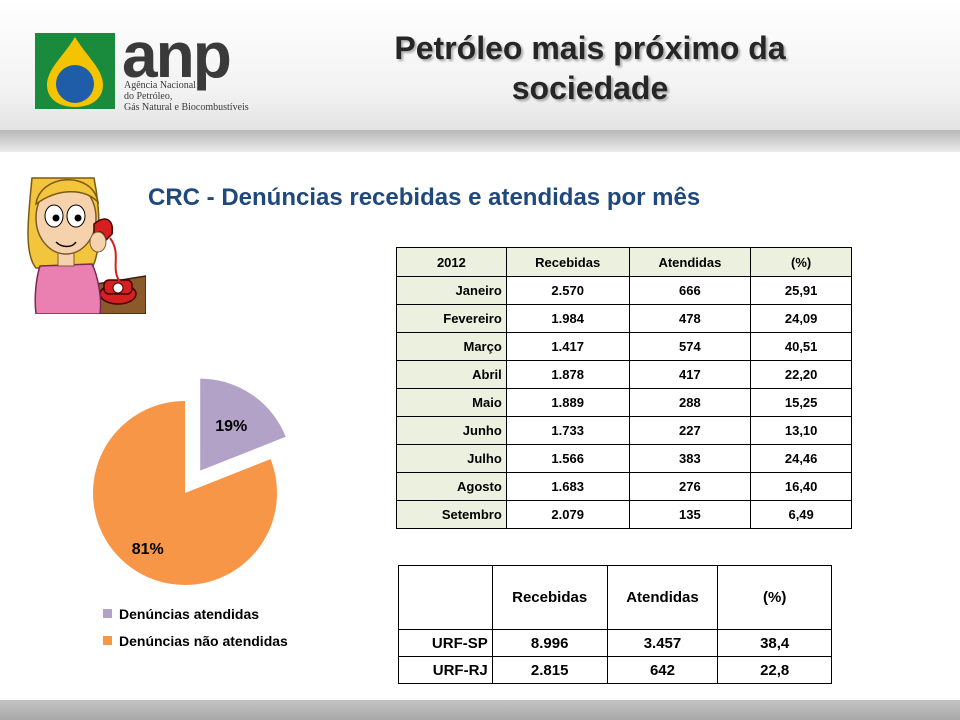 This screenshot has width=960, height=720. What do you see at coordinates (801, 458) in the screenshot?
I see `percent-cell: 24,46` at bounding box center [801, 458].